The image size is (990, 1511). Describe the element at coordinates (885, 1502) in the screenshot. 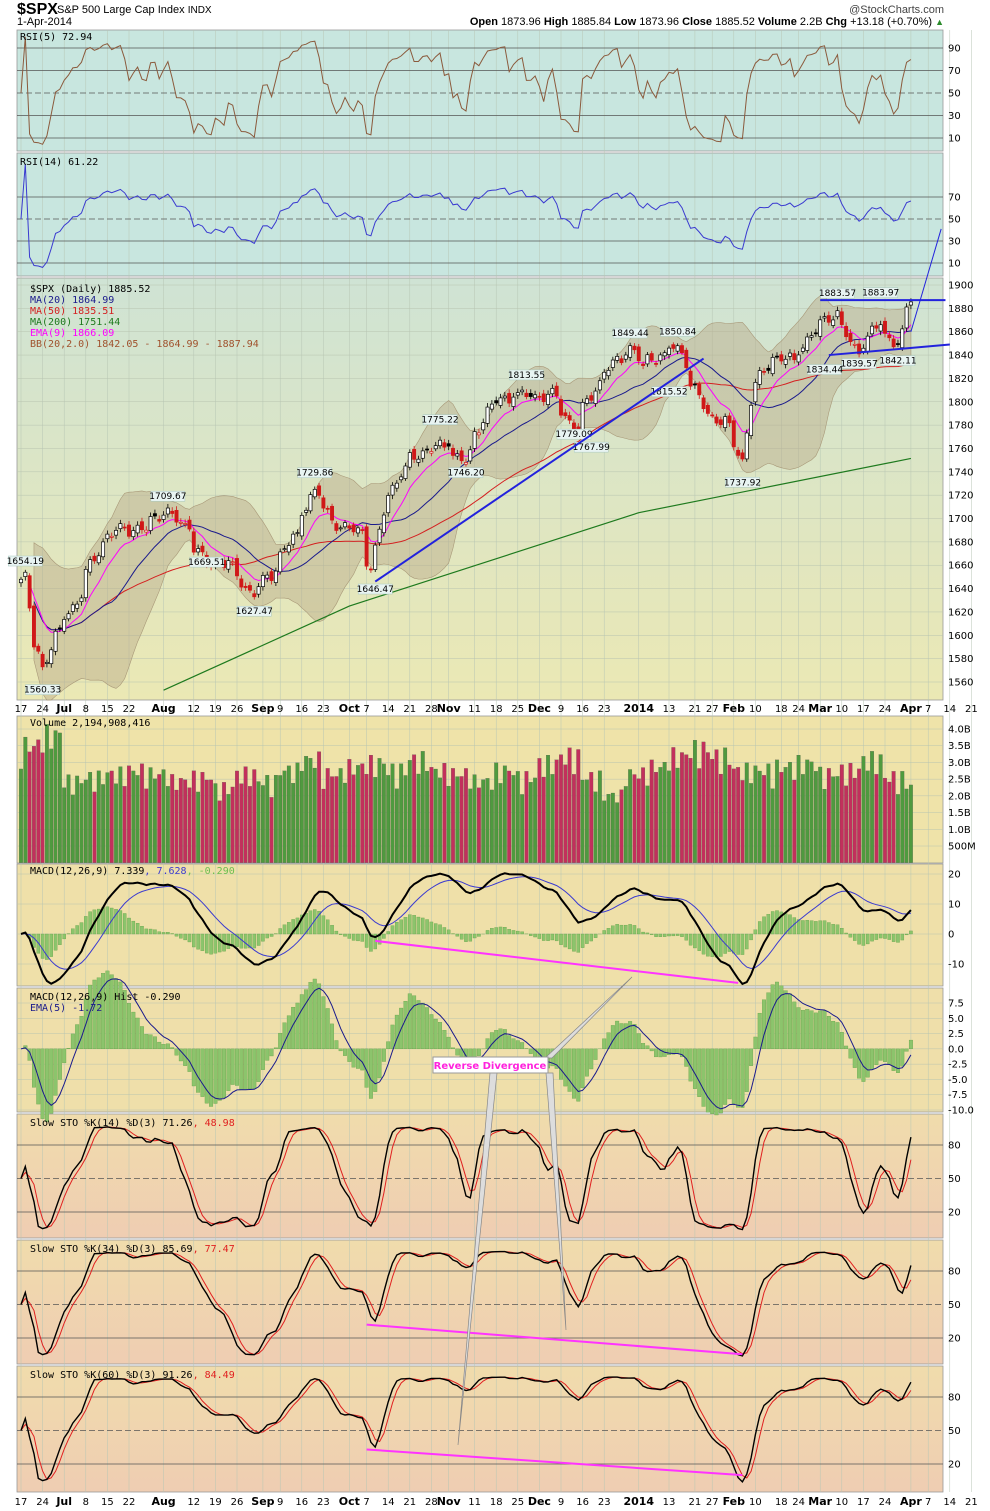

I see `x-tick-label: 24` at that location.